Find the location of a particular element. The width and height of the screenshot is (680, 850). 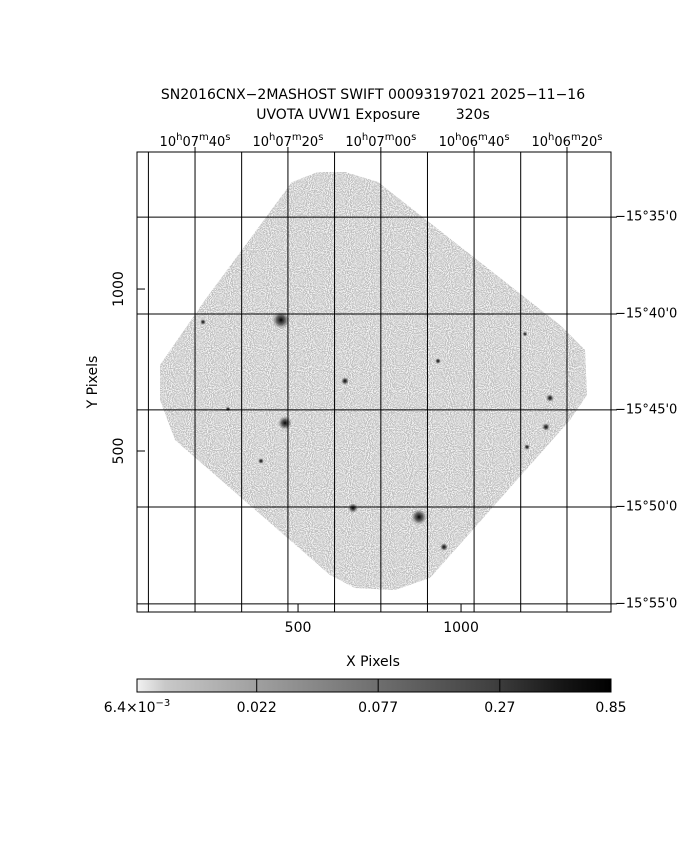

colorbar-tick-label: 0.022 is located at coordinates (257, 708).